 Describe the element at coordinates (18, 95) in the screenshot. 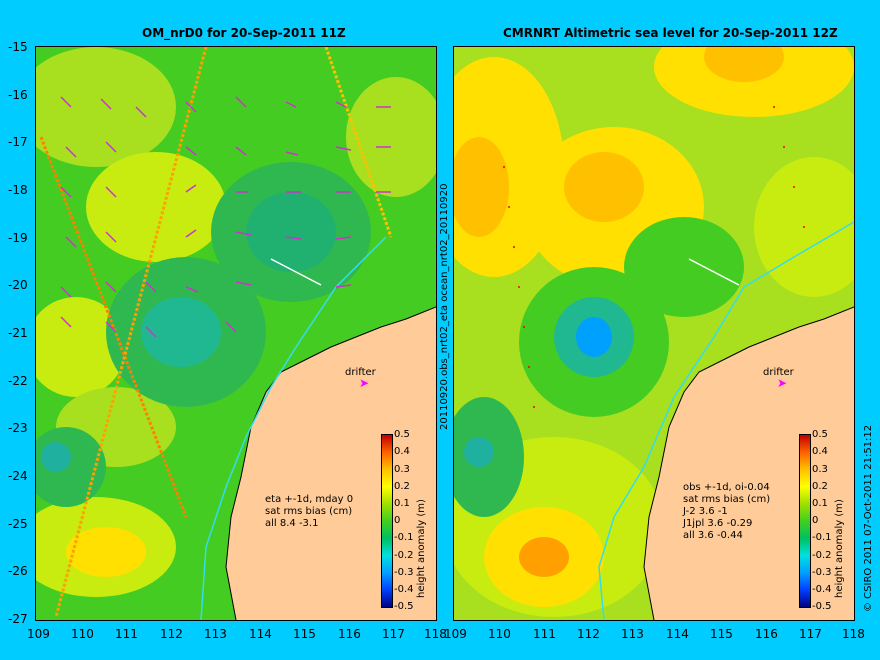

I see `lat-tick: -16` at that location.